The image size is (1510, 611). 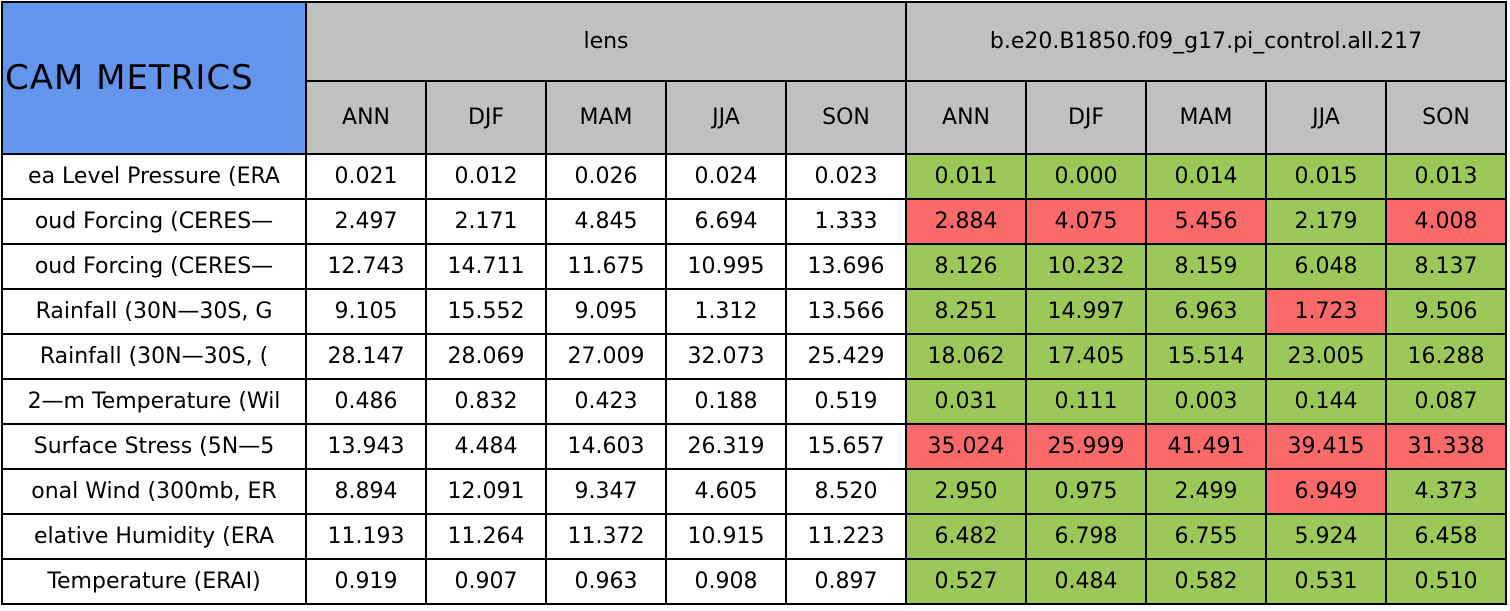 I want to click on lens-cell: 0.423, so click(x=606, y=401).